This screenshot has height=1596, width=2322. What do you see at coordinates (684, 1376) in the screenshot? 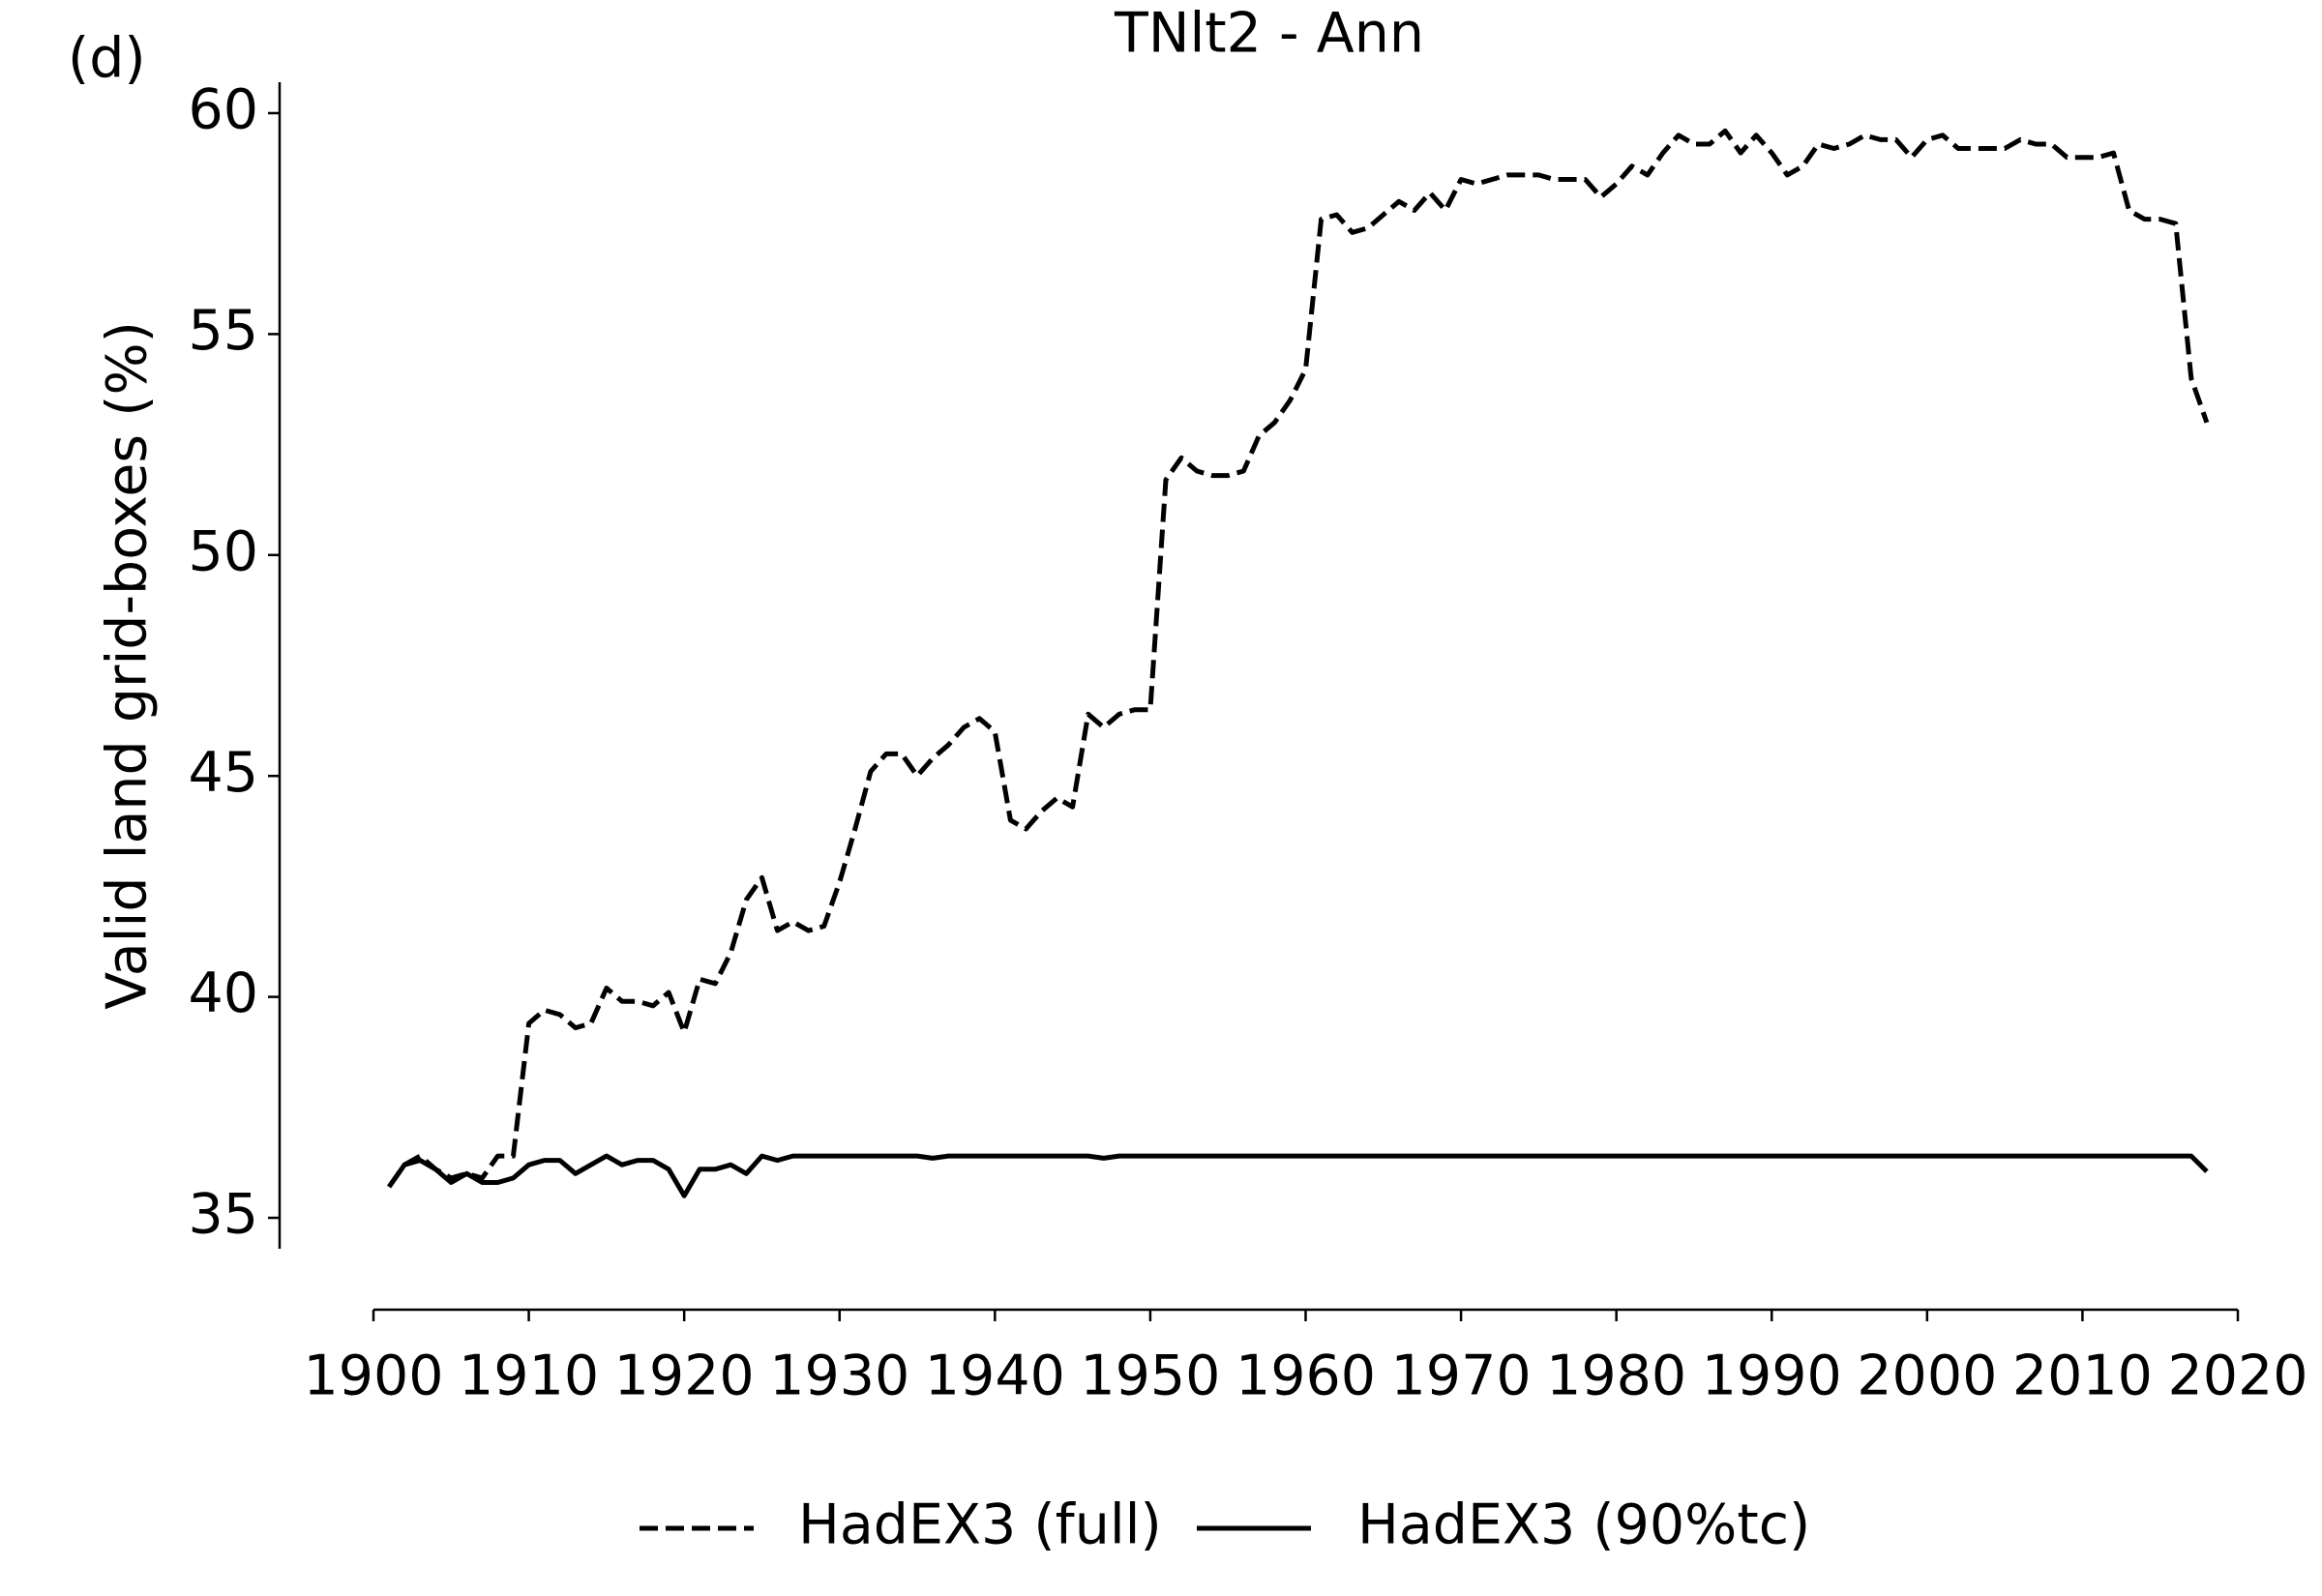
I see `x-tick-label: 1920` at bounding box center [684, 1376].